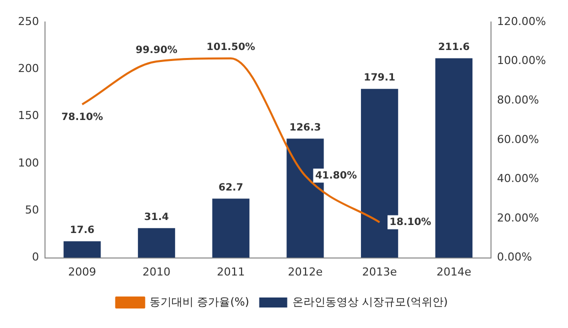 This screenshot has width=568, height=328. What do you see at coordinates (82, 271) in the screenshot?
I see `x-tick-label: 2009` at bounding box center [82, 271].